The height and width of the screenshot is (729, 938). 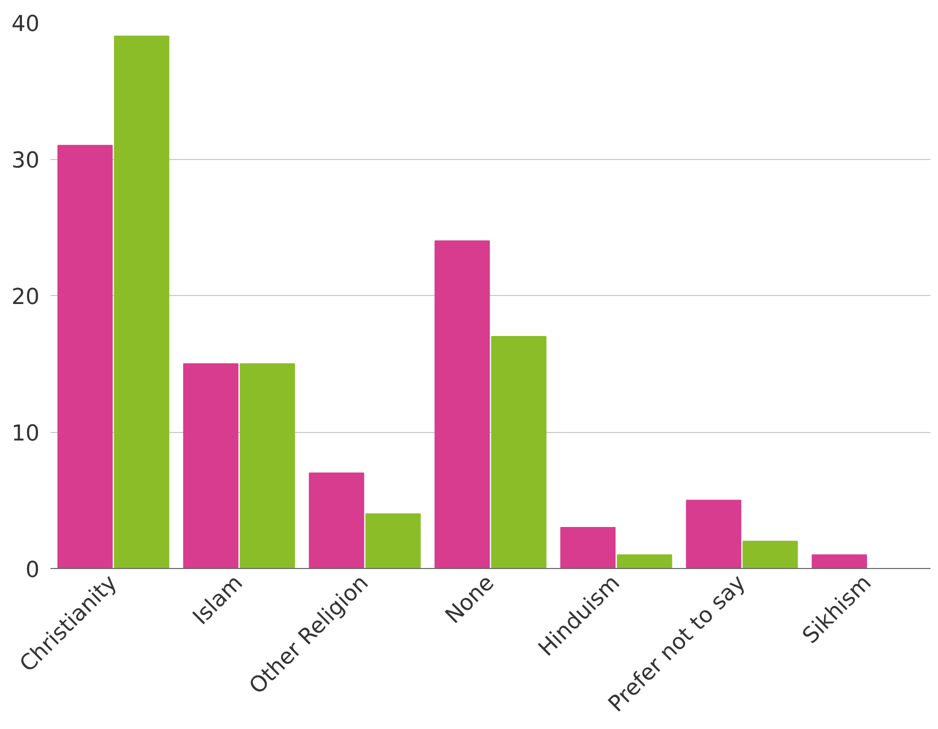 What do you see at coordinates (26, 24) in the screenshot?
I see `y-tick-label: 40` at bounding box center [26, 24].